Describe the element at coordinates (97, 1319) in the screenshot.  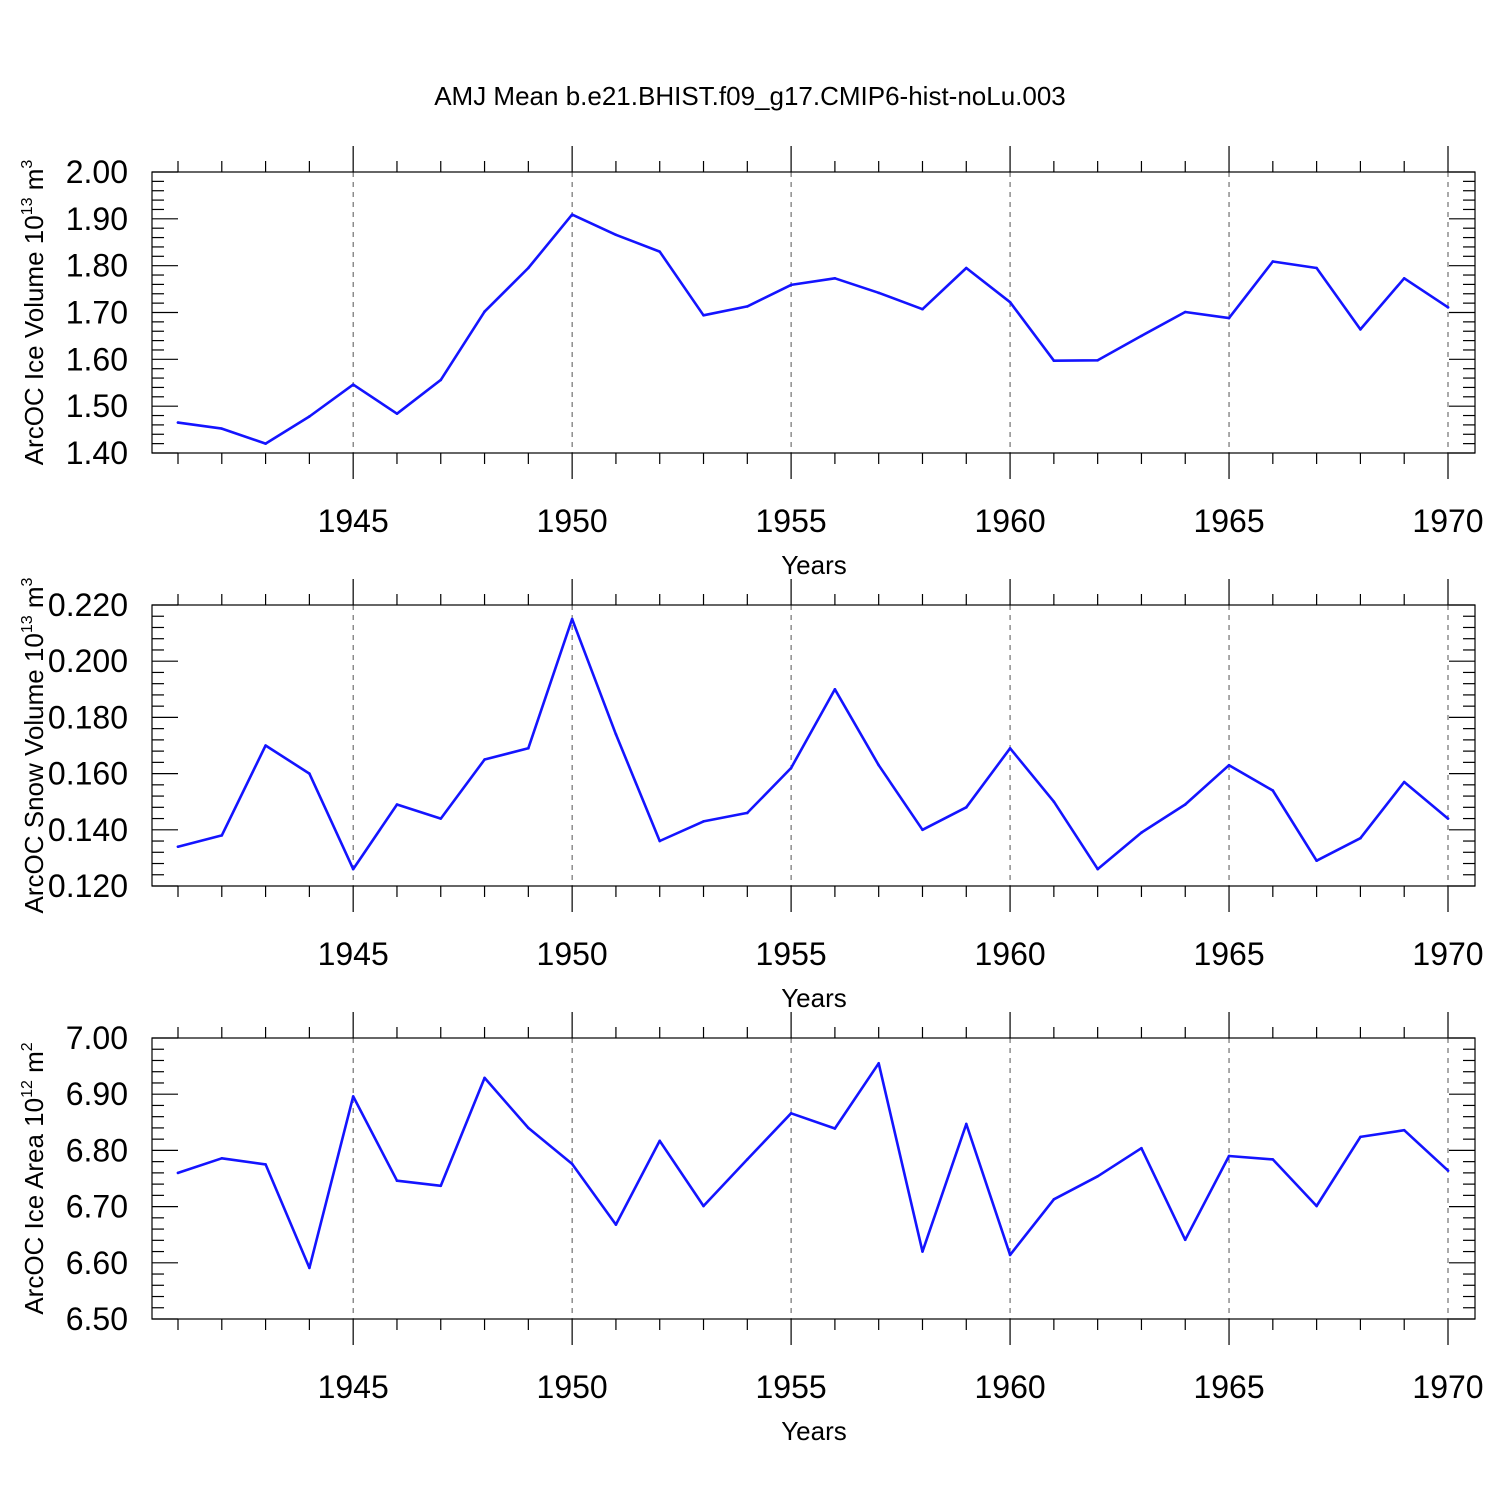
I see `y-tick-label: 6.50` at that location.